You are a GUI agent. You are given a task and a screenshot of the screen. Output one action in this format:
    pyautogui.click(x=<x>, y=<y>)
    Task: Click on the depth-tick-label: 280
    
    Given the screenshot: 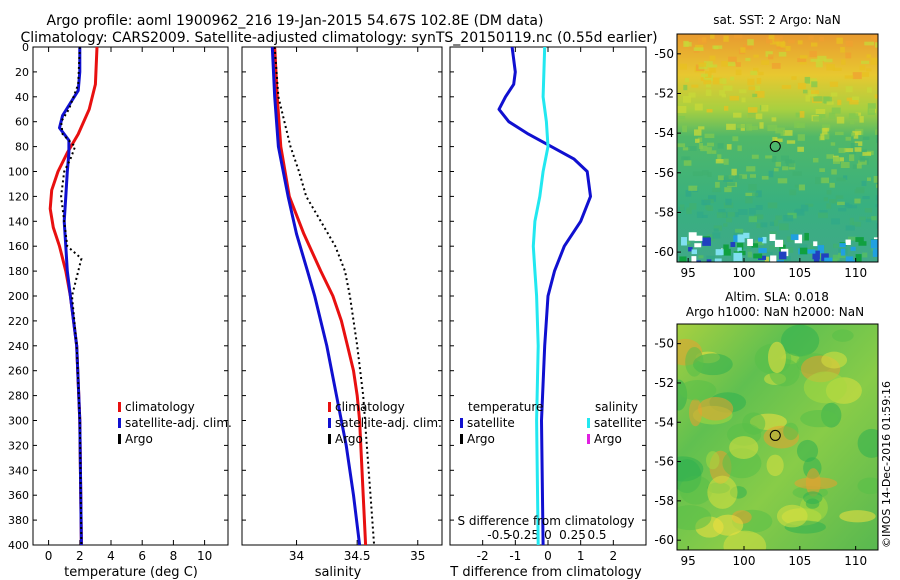 What is the action you would take?
    pyautogui.click(x=18, y=396)
    